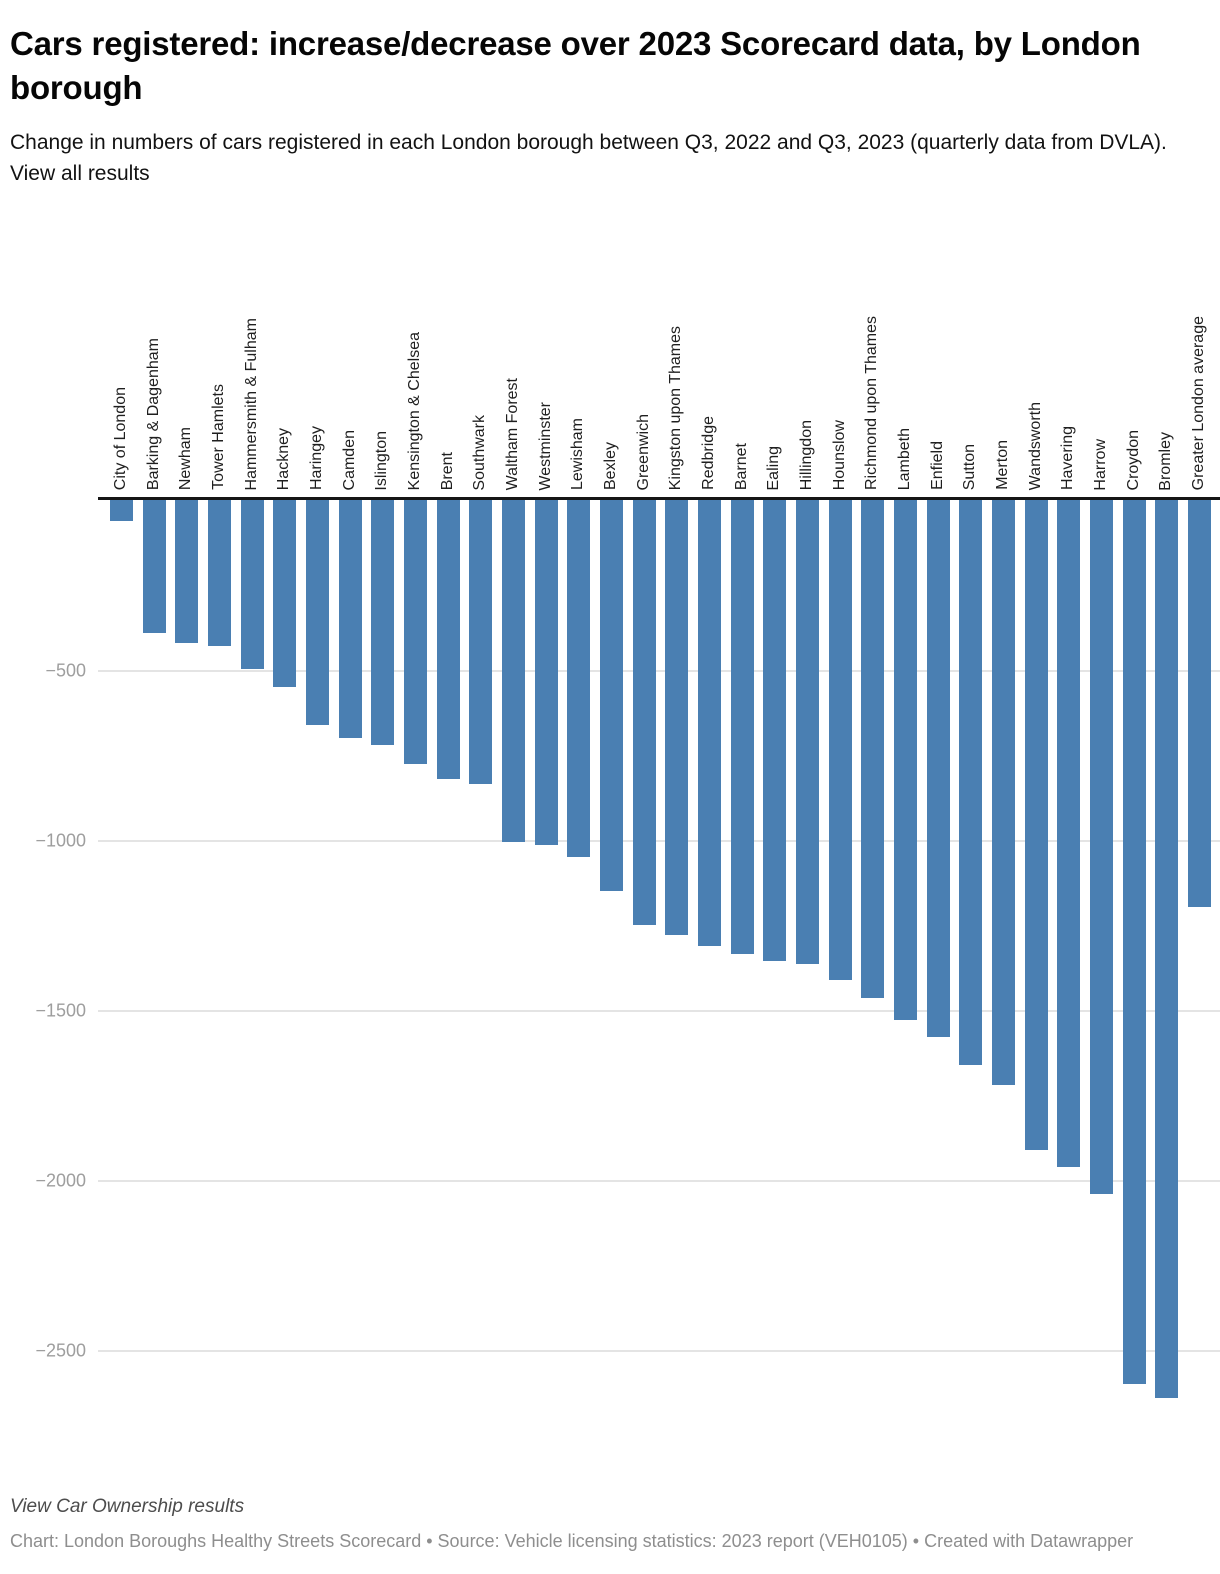 The width and height of the screenshot is (1220, 1574). What do you see at coordinates (839, 455) in the screenshot?
I see `category-label: Hounslow` at bounding box center [839, 455].